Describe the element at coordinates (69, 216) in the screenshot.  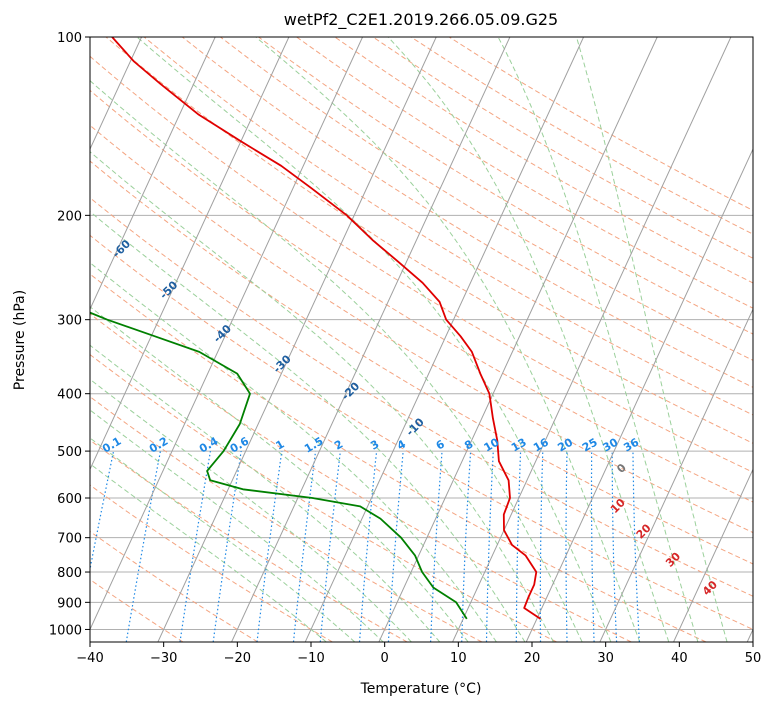
I see `y-tick-label: 200` at that location.